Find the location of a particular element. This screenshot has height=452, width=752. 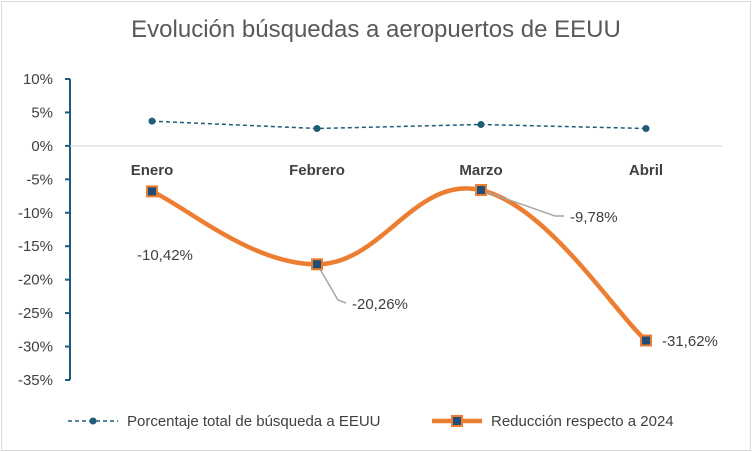

y-tick-label: -20% is located at coordinates (35, 280).